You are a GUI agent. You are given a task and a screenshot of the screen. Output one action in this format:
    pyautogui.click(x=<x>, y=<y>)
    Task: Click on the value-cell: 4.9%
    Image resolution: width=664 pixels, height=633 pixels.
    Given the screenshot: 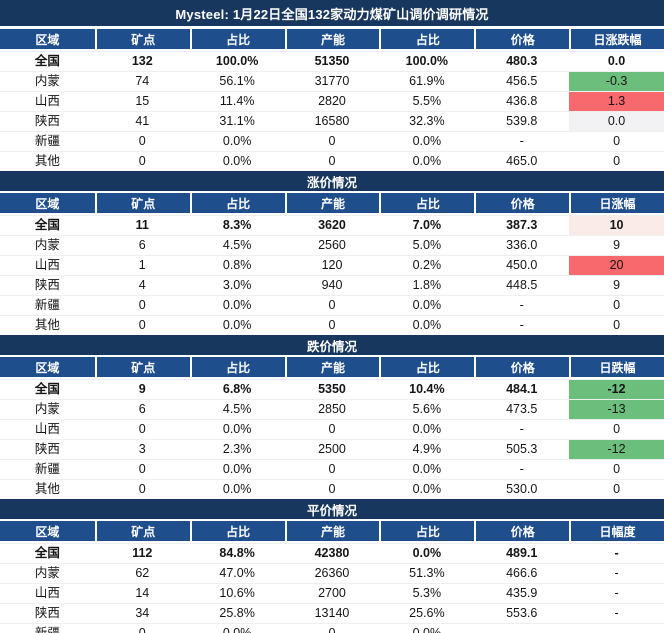 What is the action you would take?
    pyautogui.click(x=427, y=449)
    